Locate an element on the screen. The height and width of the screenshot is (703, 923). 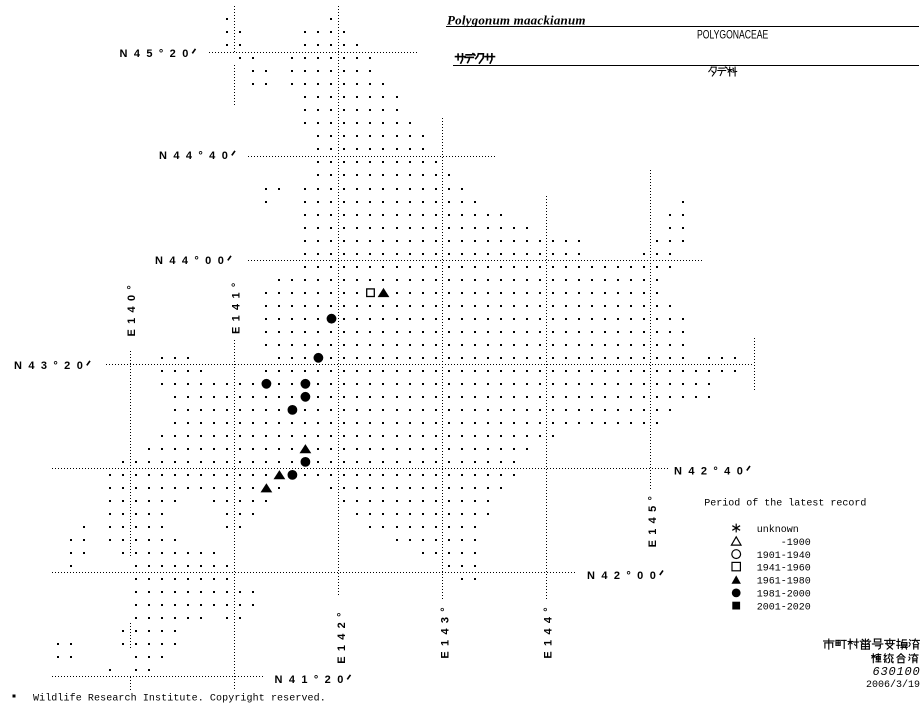
svg-text: -1900 is located at coordinates (784, 543).